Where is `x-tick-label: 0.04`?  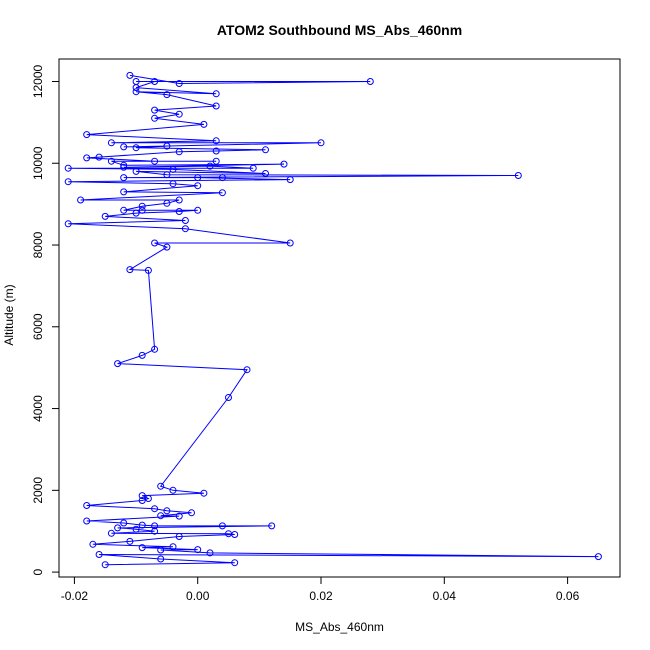
x-tick-label: 0.04 is located at coordinates (445, 596).